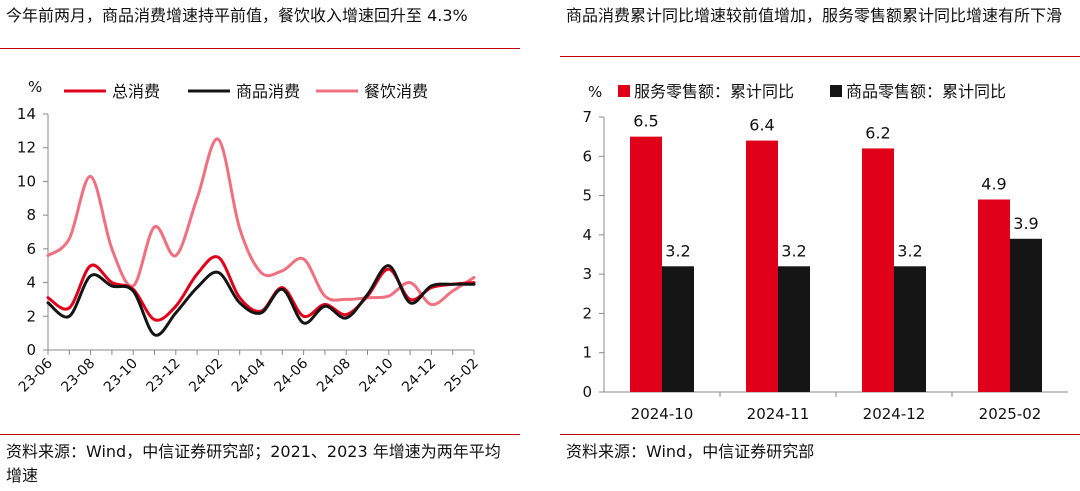 The image size is (1080, 491). What do you see at coordinates (587, 313) in the screenshot?
I see `right-y-tick-label: 2` at bounding box center [587, 313].